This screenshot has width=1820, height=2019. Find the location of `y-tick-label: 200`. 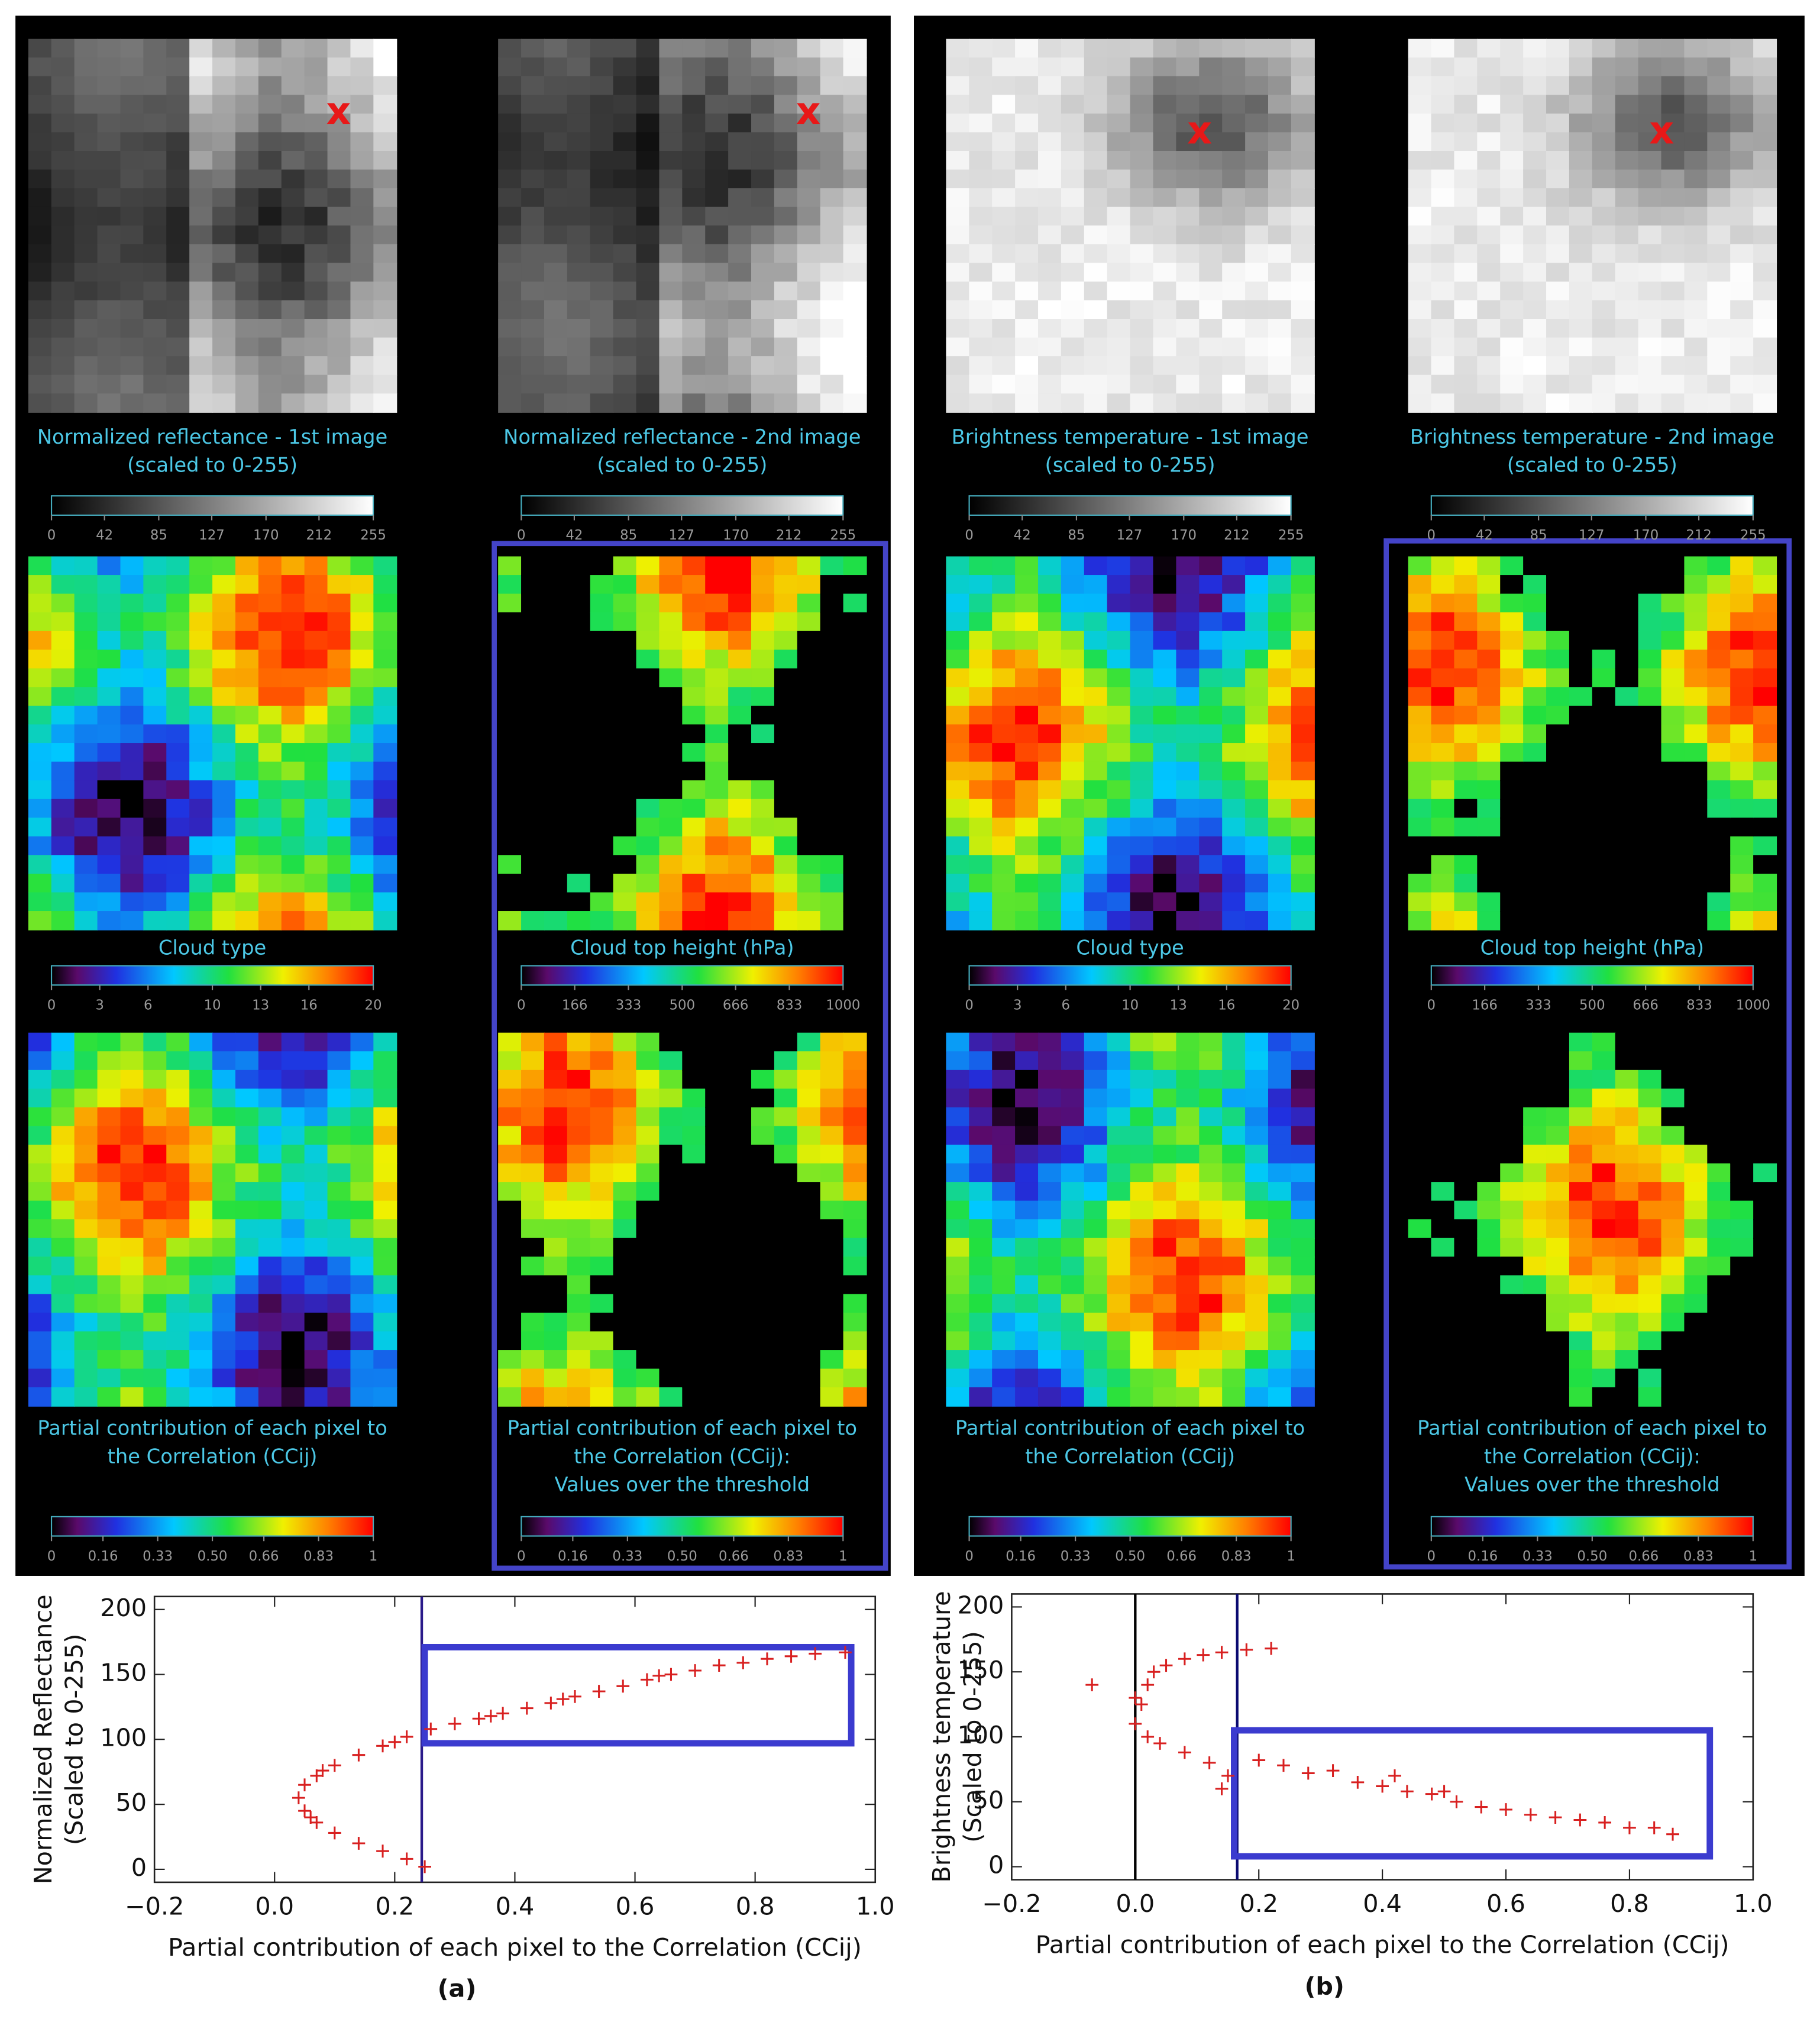

y-tick-label: 200 is located at coordinates (980, 1605).